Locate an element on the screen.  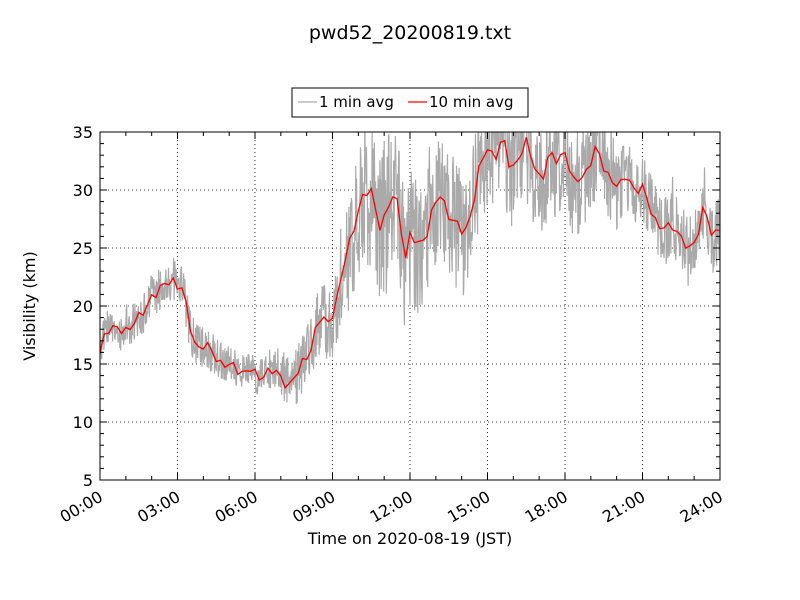
x-tick-label: 21:00 is located at coordinates (623, 507).